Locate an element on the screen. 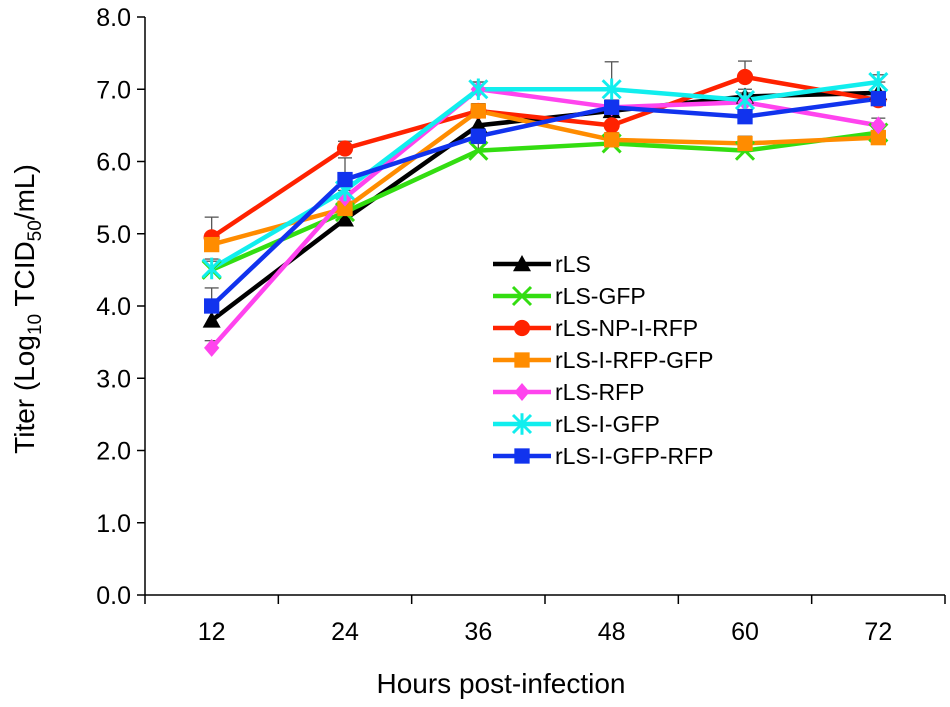  x-tick-label: 12 is located at coordinates (212, 632).